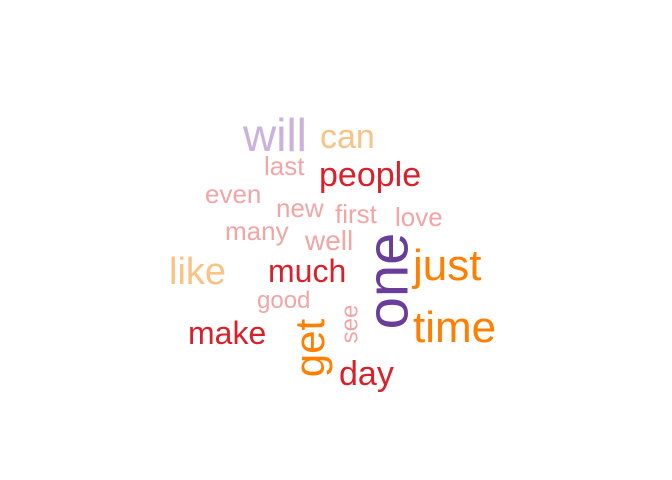  I want to click on word-day: day, so click(366, 374).